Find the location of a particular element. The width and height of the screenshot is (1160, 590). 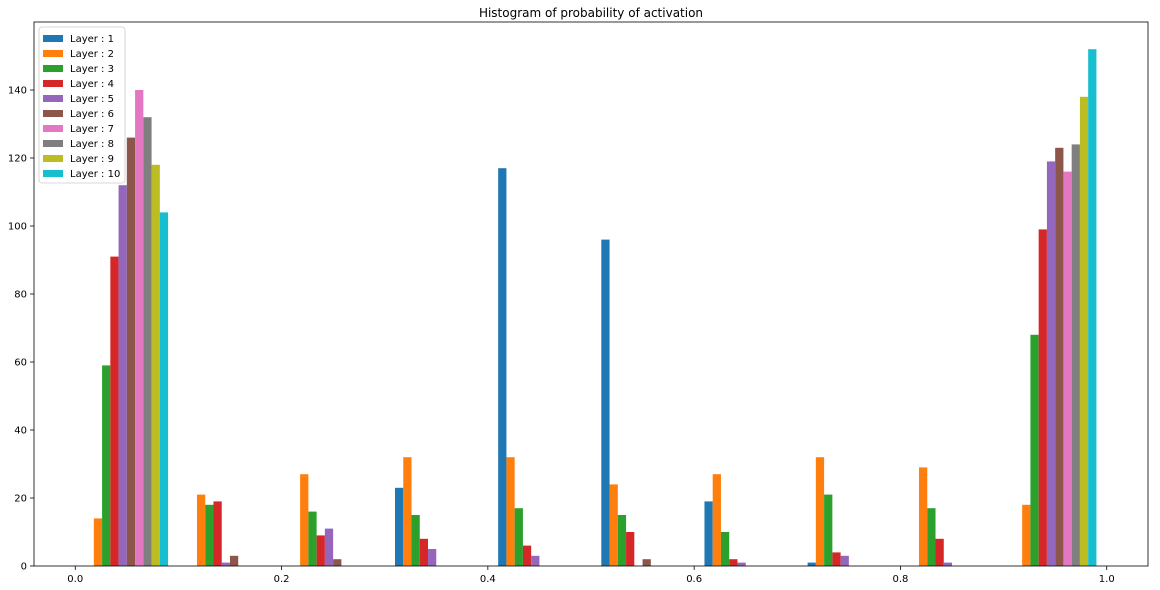

legend-label: Layer : 9 is located at coordinates (92, 159).